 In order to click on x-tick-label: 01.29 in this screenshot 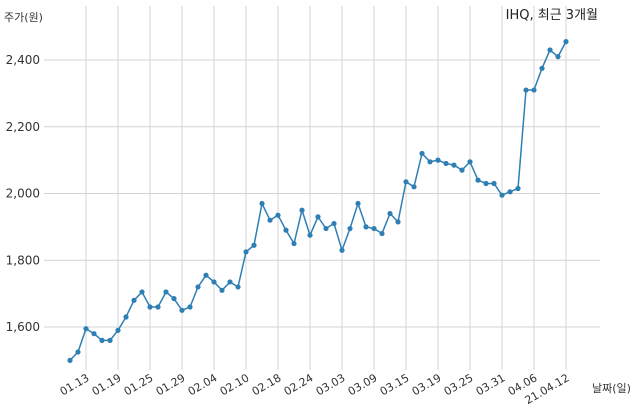, I will do `click(171, 384)`.